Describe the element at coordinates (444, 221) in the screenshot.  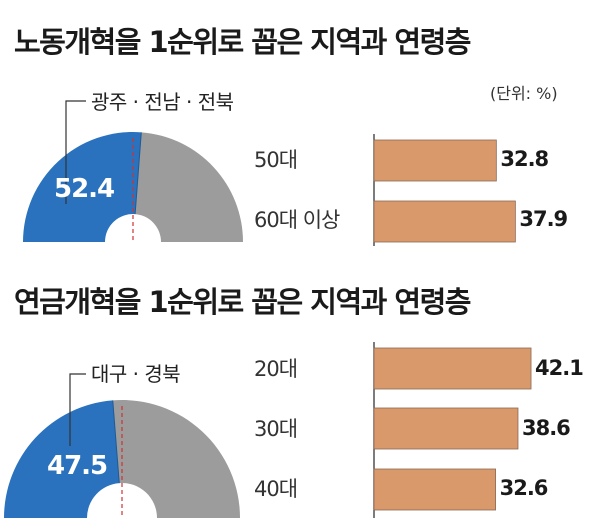
I see `bar-60s-plus` at that location.